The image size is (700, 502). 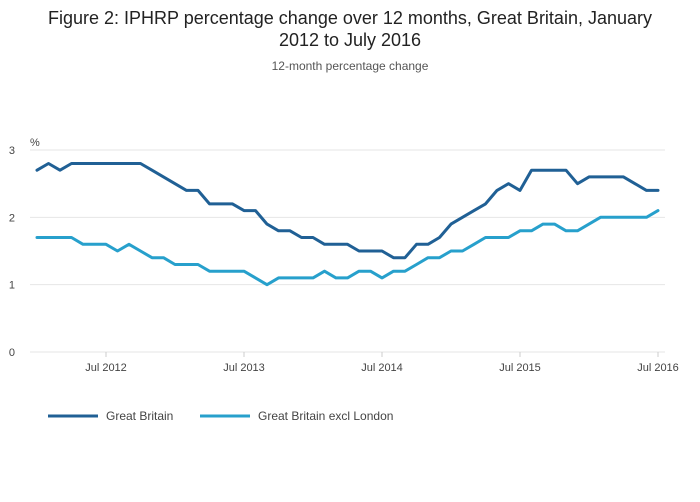 I want to click on x-tick-label: Jul 2012, so click(x=106, y=368).